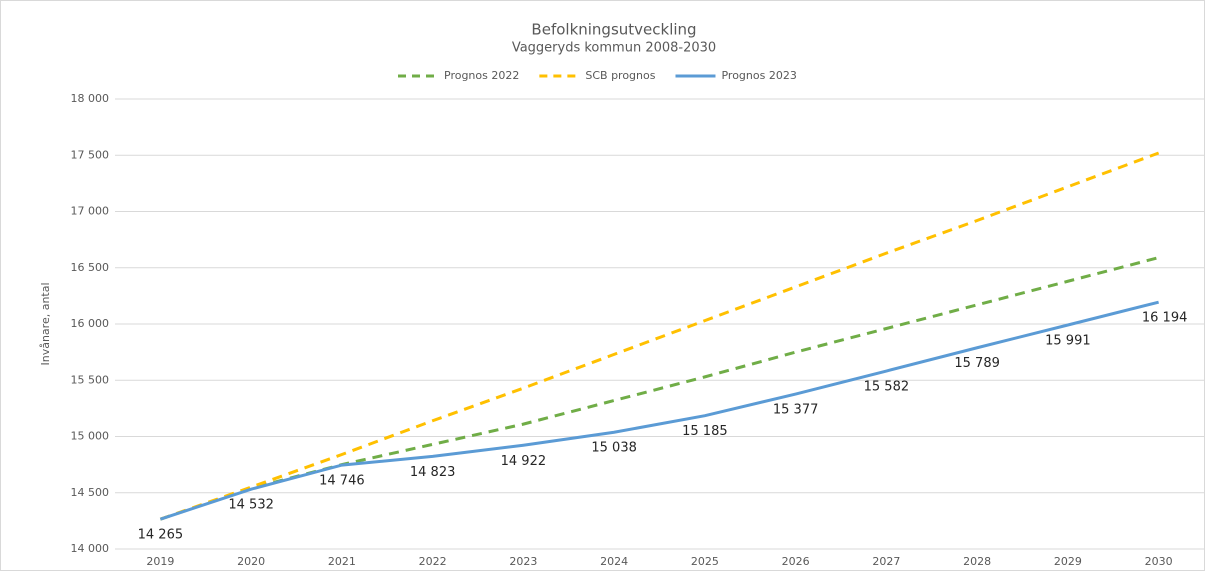  Describe the element at coordinates (90, 211) in the screenshot. I see `y-tick-label: 17 000` at that location.